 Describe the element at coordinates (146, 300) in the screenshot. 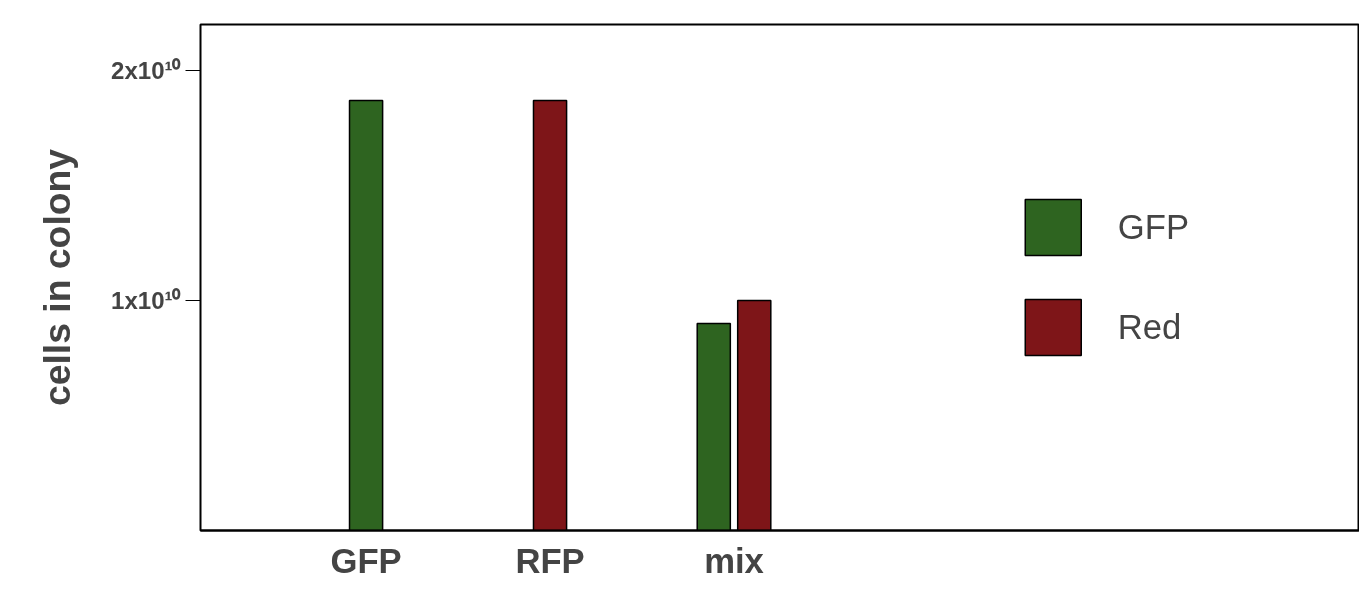

I see `y-tick-label: 1x10¹⁰` at that location.